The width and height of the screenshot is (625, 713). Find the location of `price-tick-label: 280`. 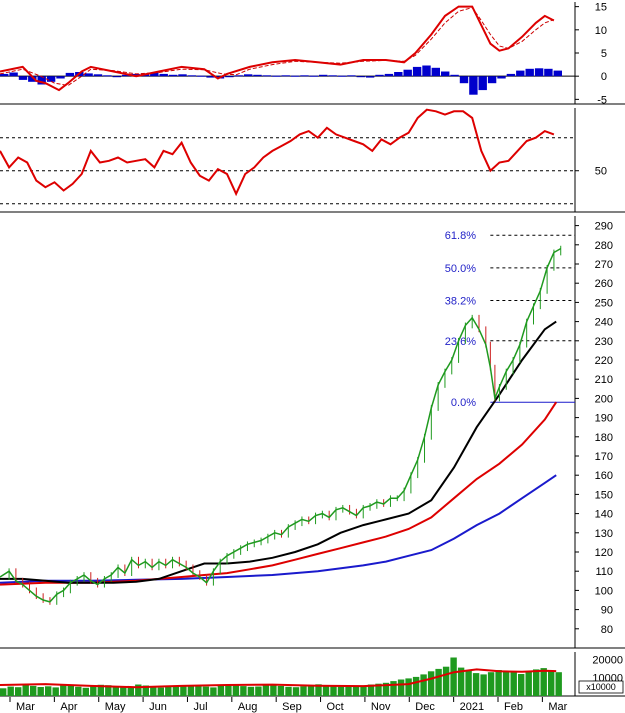

price-tick-label: 280 is located at coordinates (604, 246).